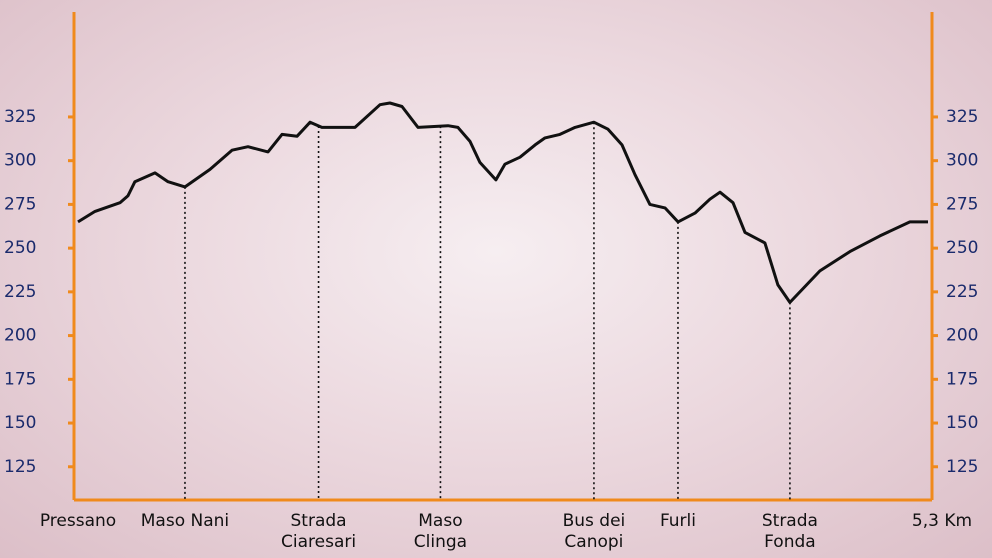 The width and height of the screenshot is (992, 558). What do you see at coordinates (20, 248) in the screenshot?
I see `y-tick-label: 250` at bounding box center [20, 248].